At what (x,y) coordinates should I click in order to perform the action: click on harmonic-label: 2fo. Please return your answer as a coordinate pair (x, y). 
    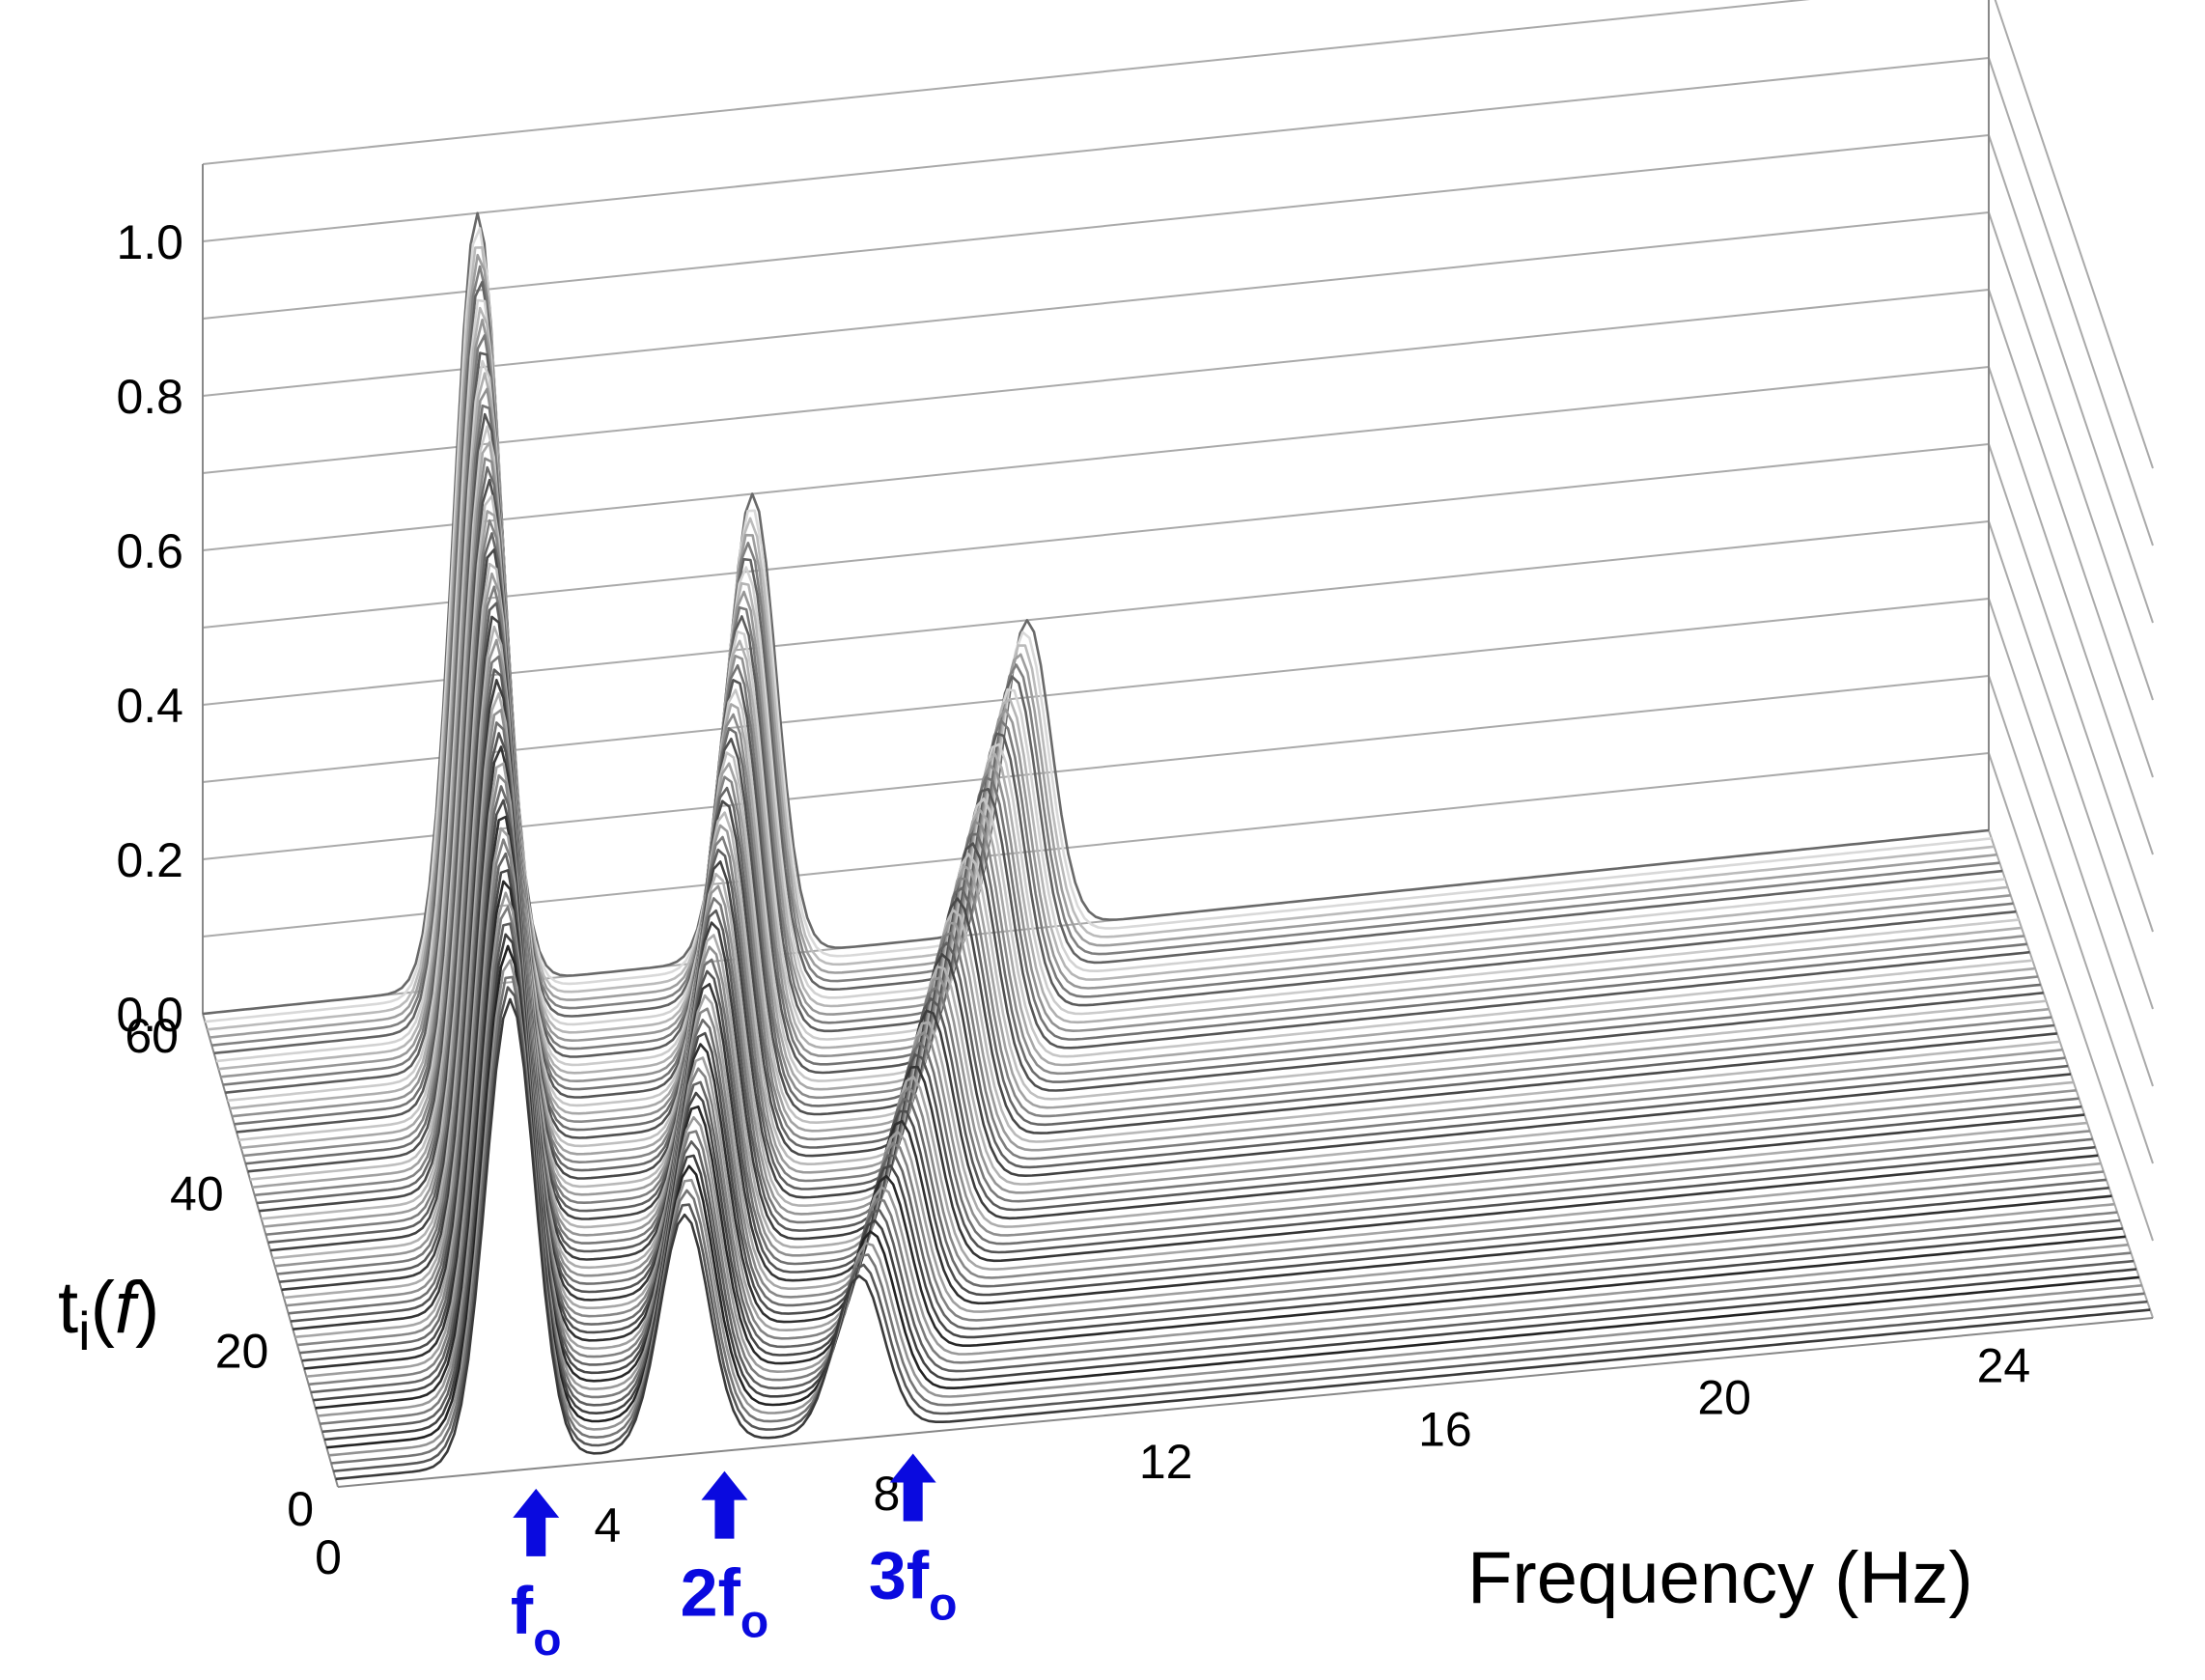
    Looking at the image, I should click on (725, 1602).